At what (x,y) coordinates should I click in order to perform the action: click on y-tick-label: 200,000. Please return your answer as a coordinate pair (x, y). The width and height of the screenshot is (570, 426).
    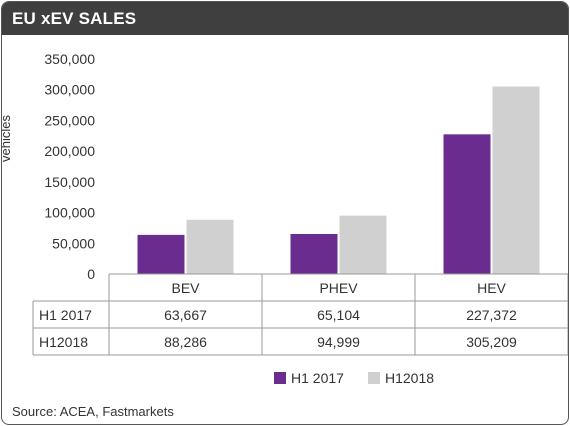
    Looking at the image, I should click on (69, 151).